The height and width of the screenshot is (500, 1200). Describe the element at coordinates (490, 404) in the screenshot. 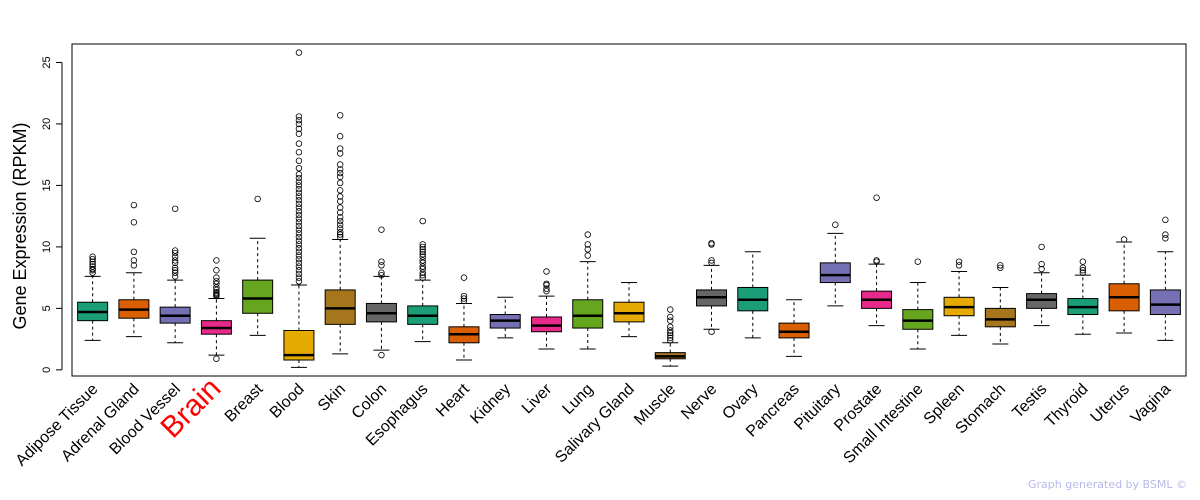

I see `x-tick-label: Kidney` at that location.